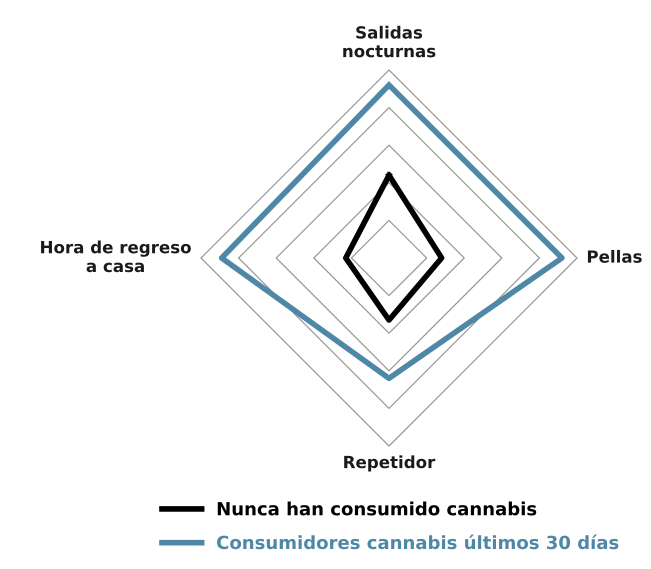  Describe the element at coordinates (390, 463) in the screenshot. I see `spoke-label: Repetidor` at that location.